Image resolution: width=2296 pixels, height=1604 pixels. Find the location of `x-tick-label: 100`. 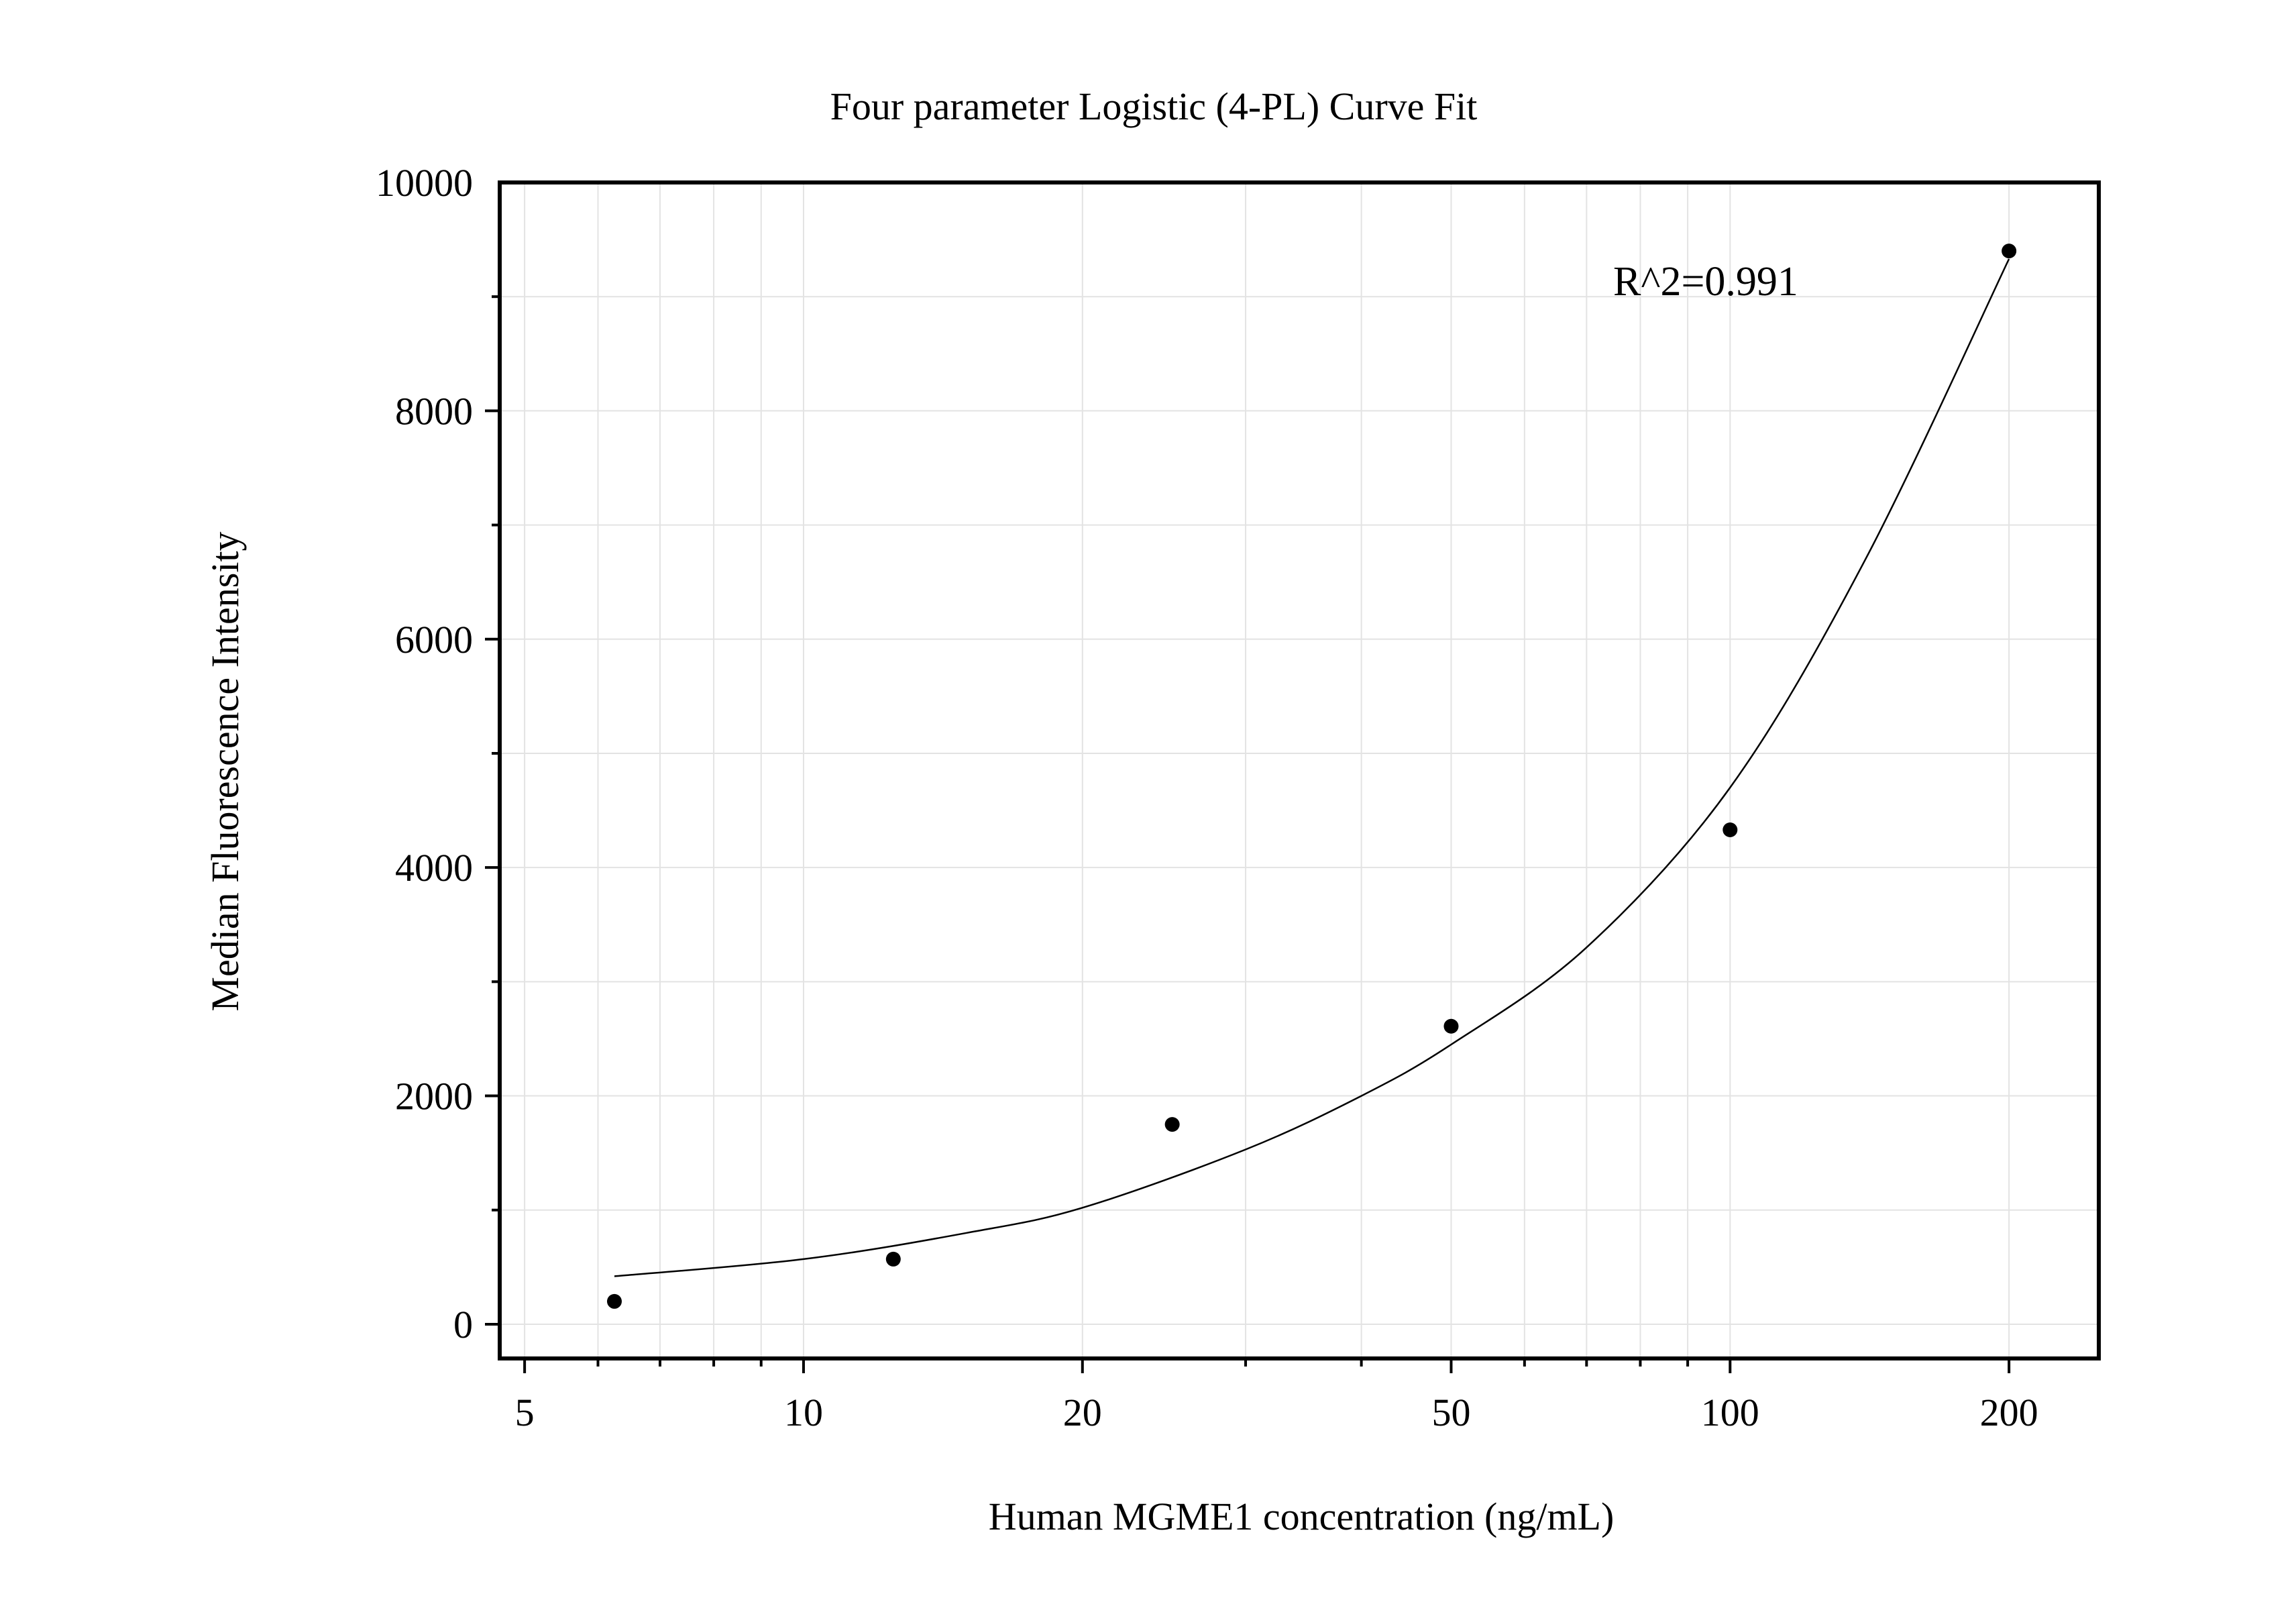

x-tick-label: 100 is located at coordinates (1730, 1412).